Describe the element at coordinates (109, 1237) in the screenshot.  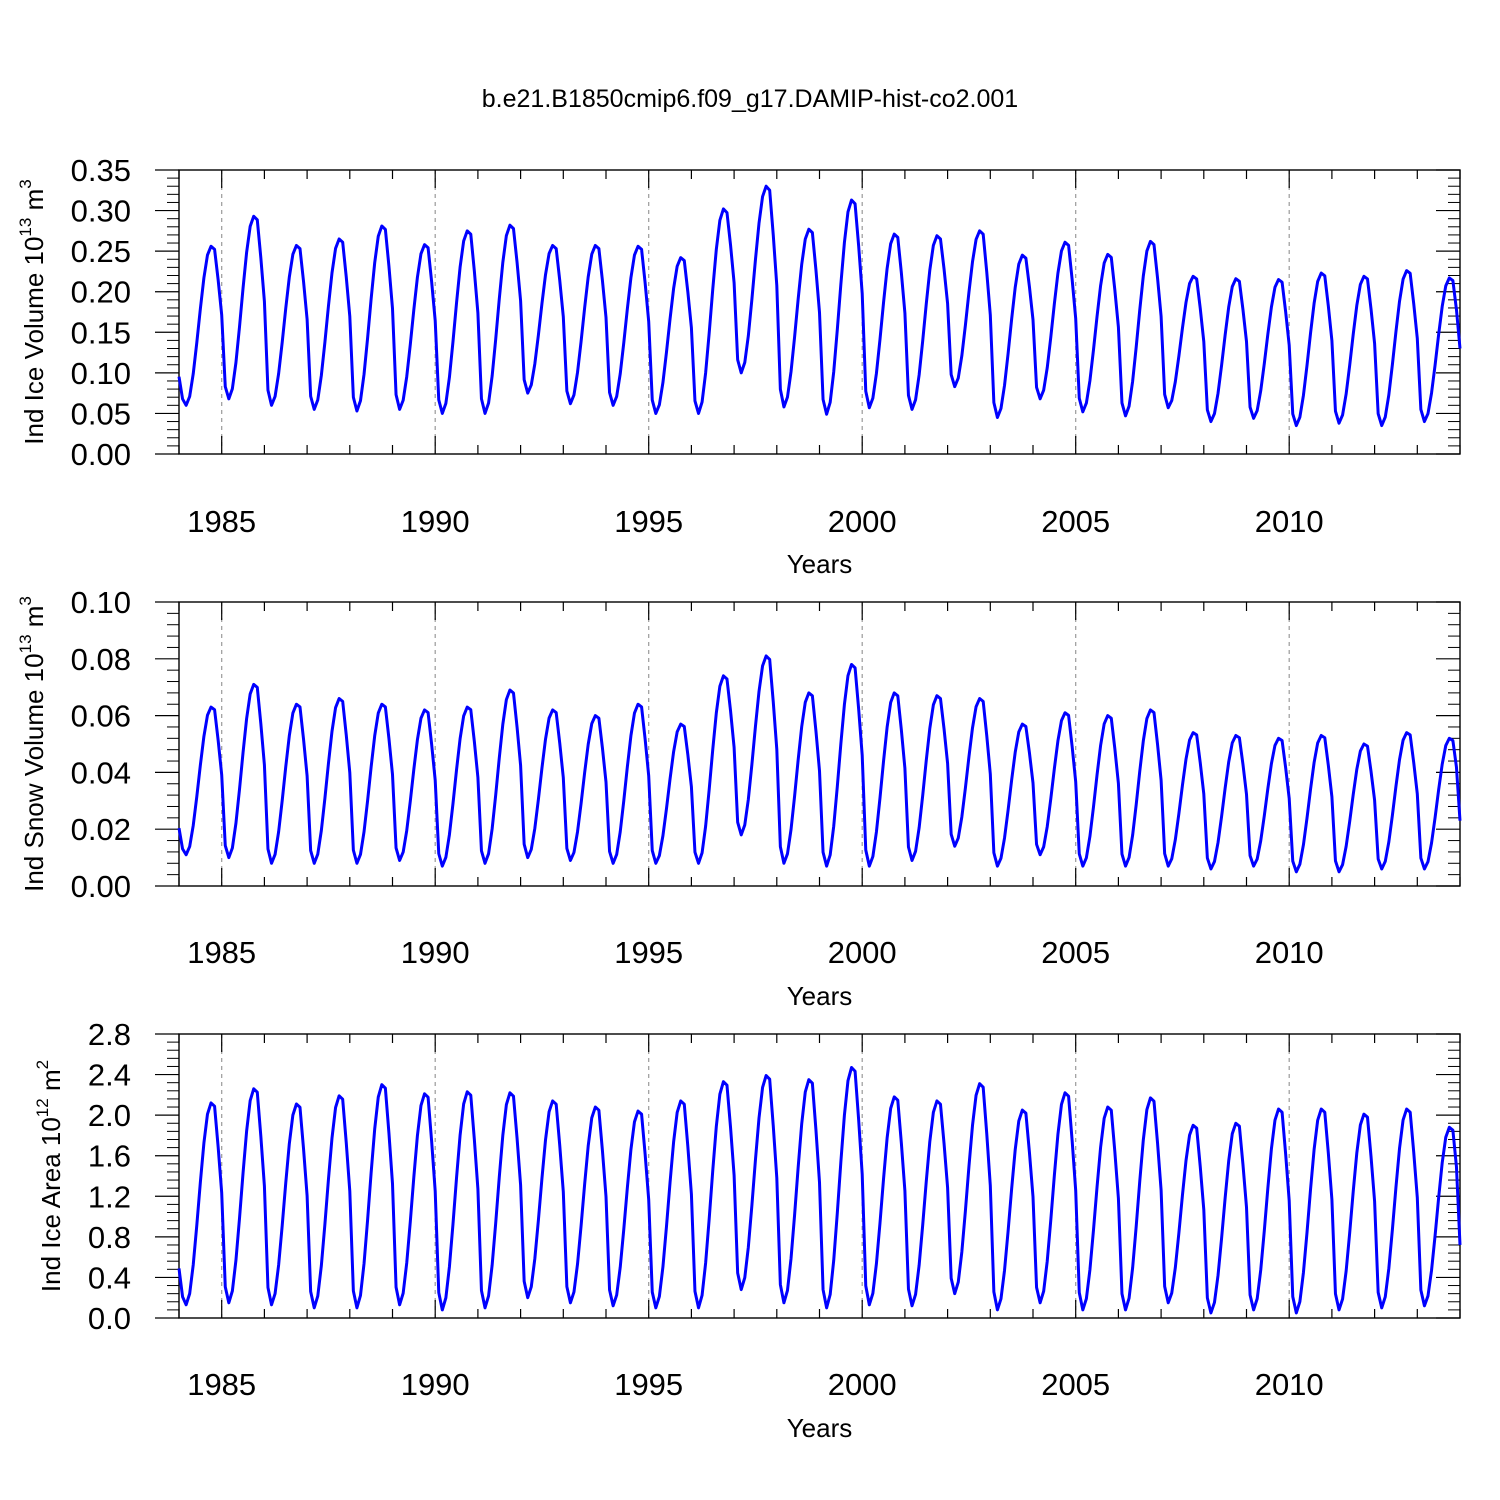
I see `y-tick-label: 0.8` at that location.